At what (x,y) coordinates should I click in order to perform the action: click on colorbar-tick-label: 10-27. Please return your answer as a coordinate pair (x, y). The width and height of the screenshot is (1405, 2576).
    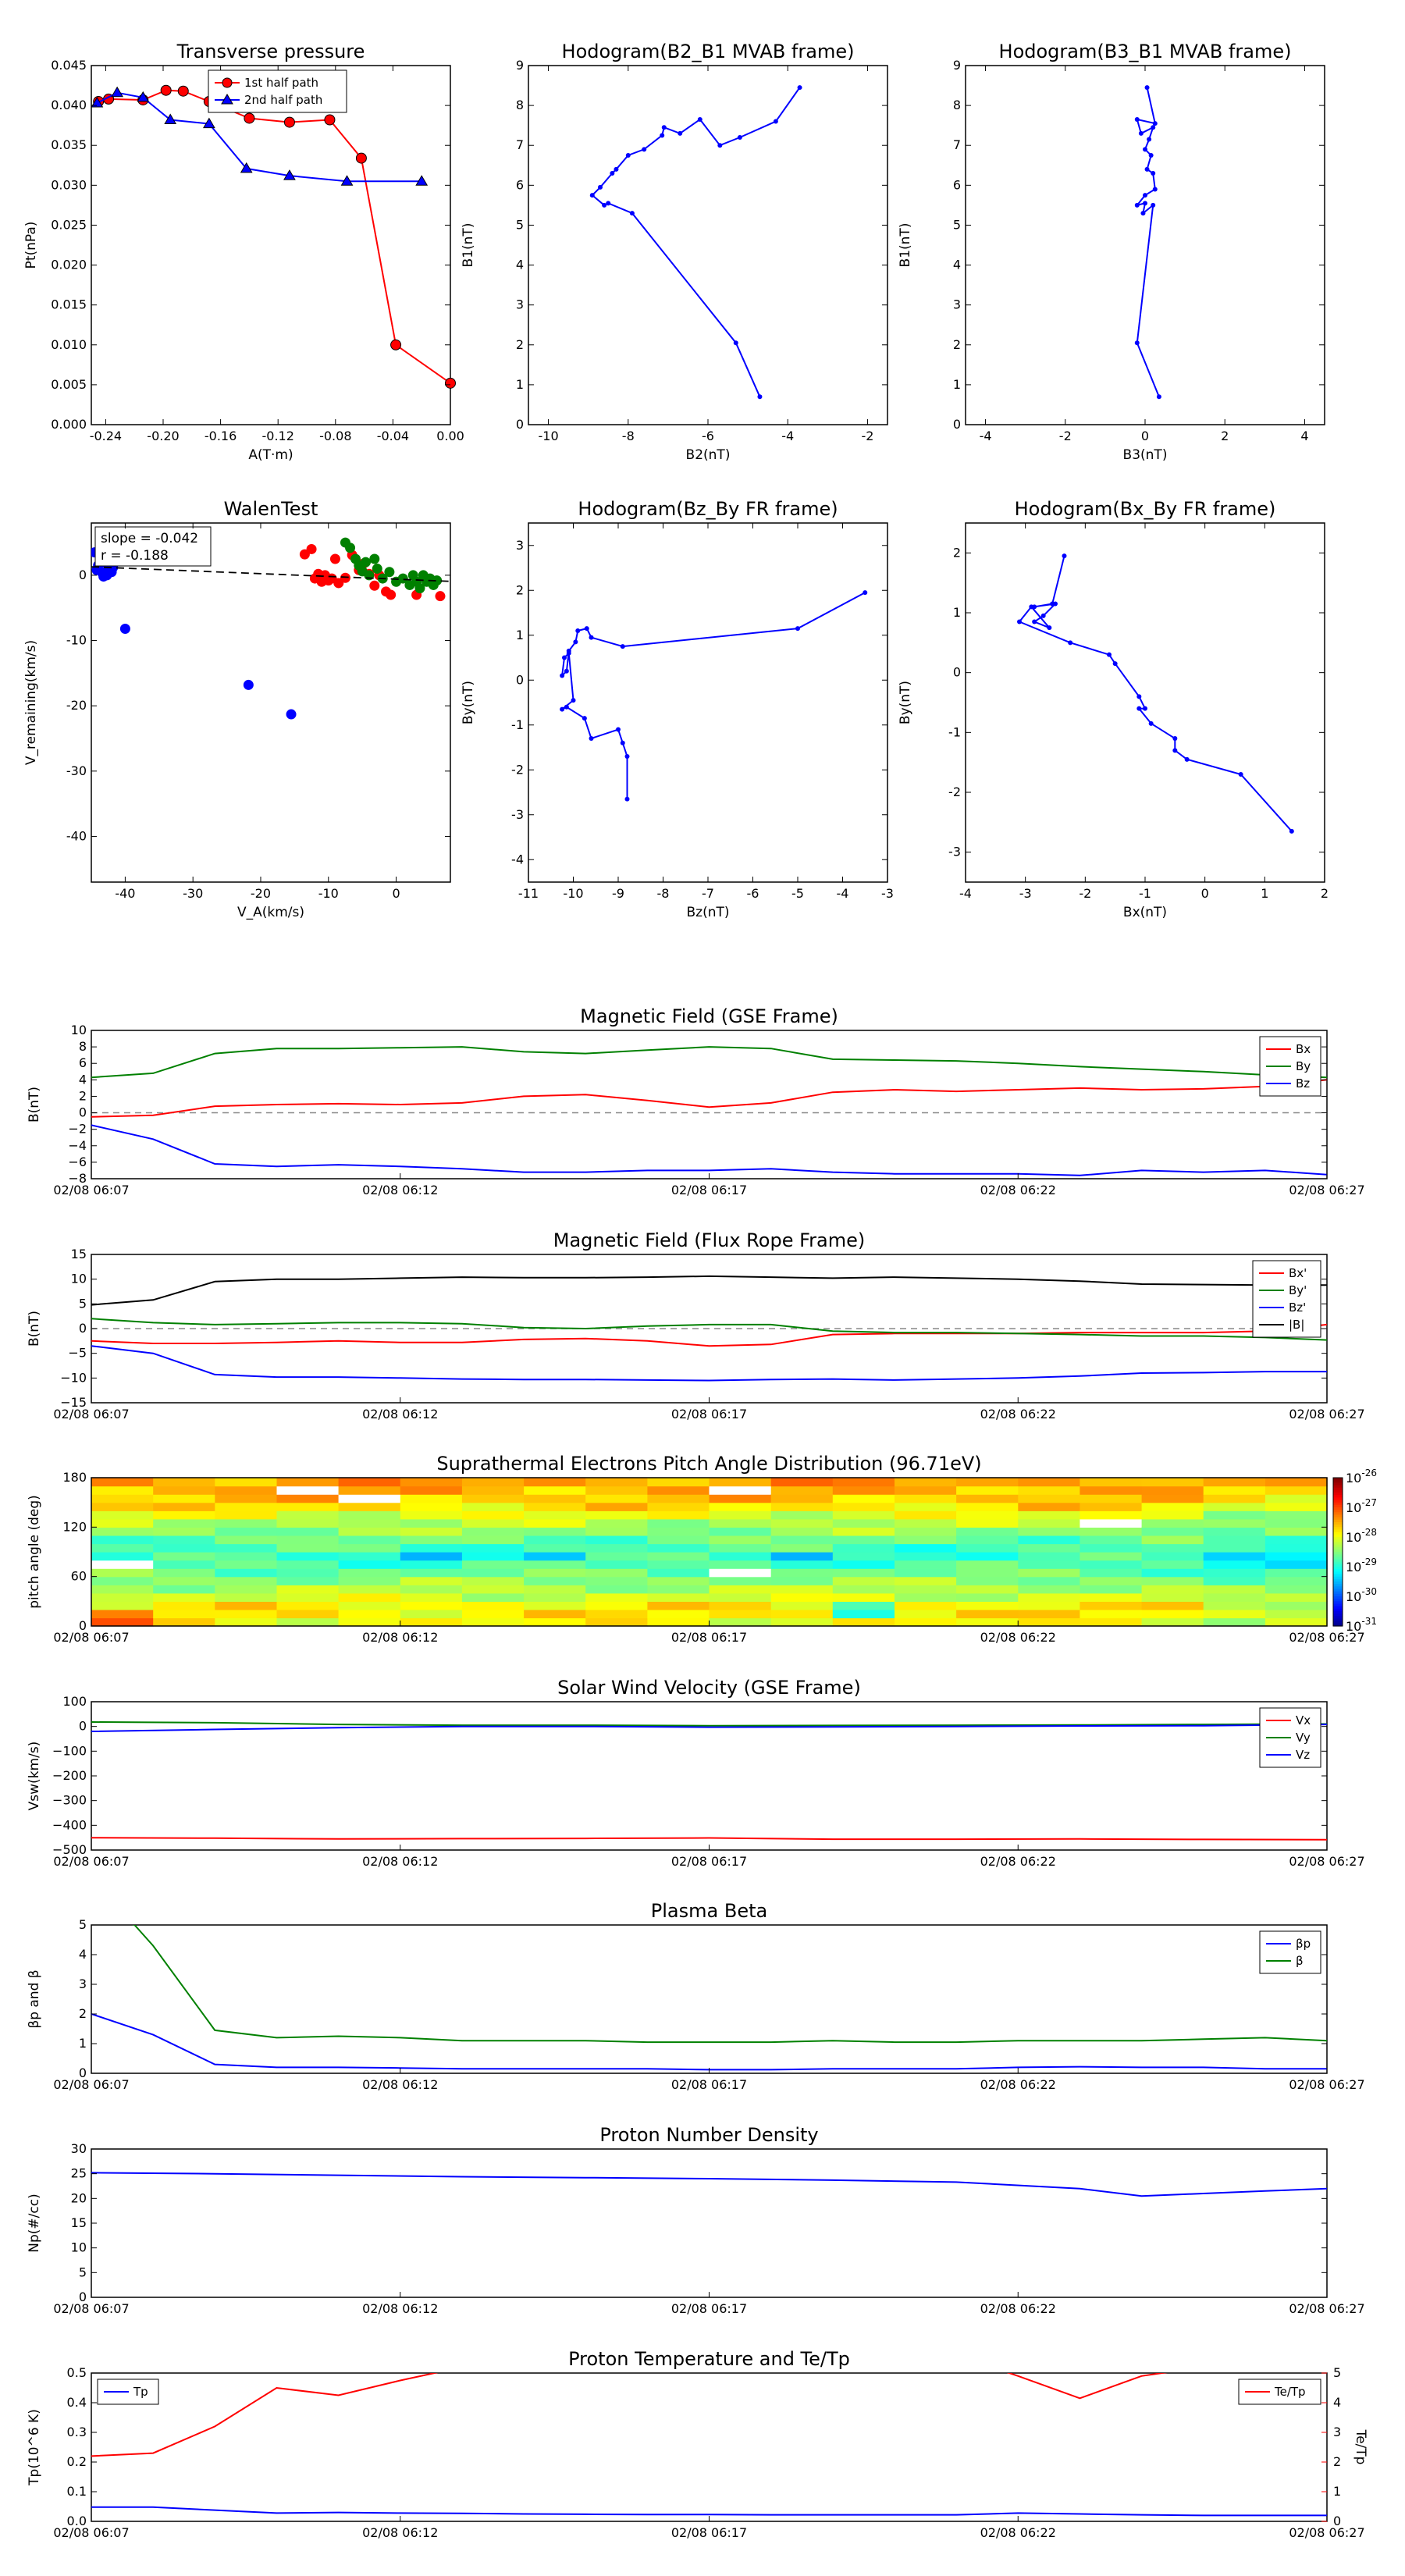
    Looking at the image, I should click on (1362, 1506).